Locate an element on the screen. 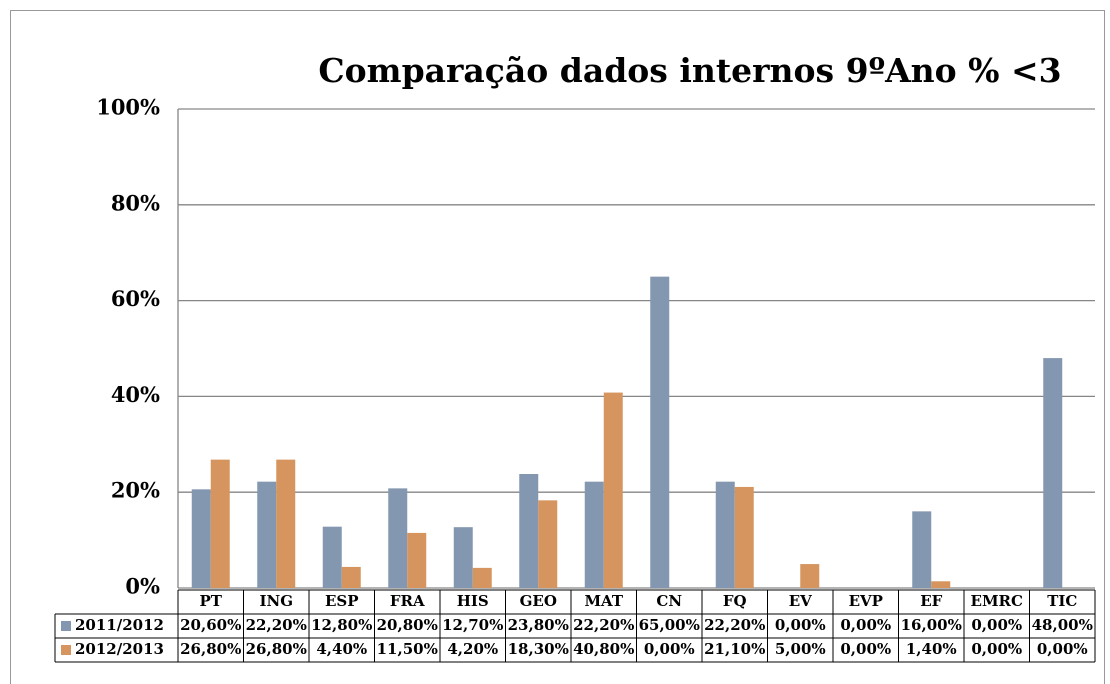  table-value: 65,00% is located at coordinates (669, 625).